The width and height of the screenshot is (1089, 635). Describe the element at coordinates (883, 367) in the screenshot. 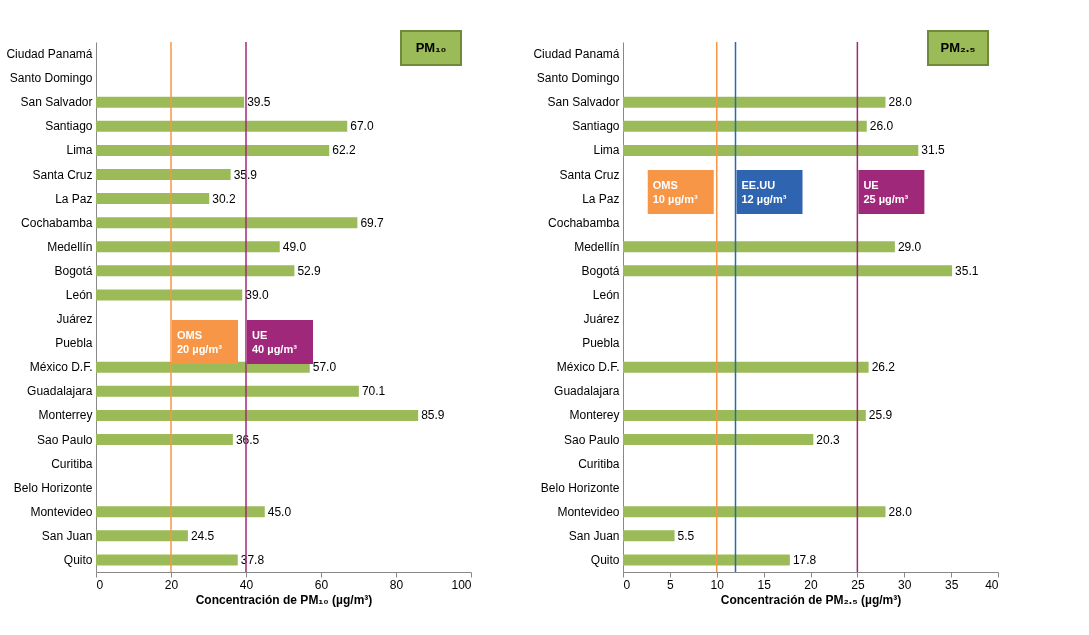

I see `data-label: 26.2` at that location.